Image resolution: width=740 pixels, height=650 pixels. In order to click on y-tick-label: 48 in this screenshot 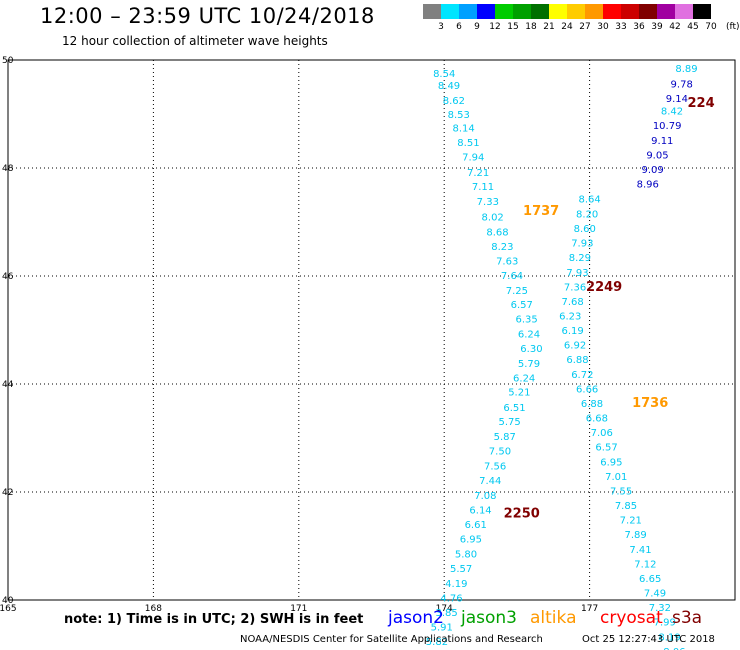, I will do `click(8, 169)`.